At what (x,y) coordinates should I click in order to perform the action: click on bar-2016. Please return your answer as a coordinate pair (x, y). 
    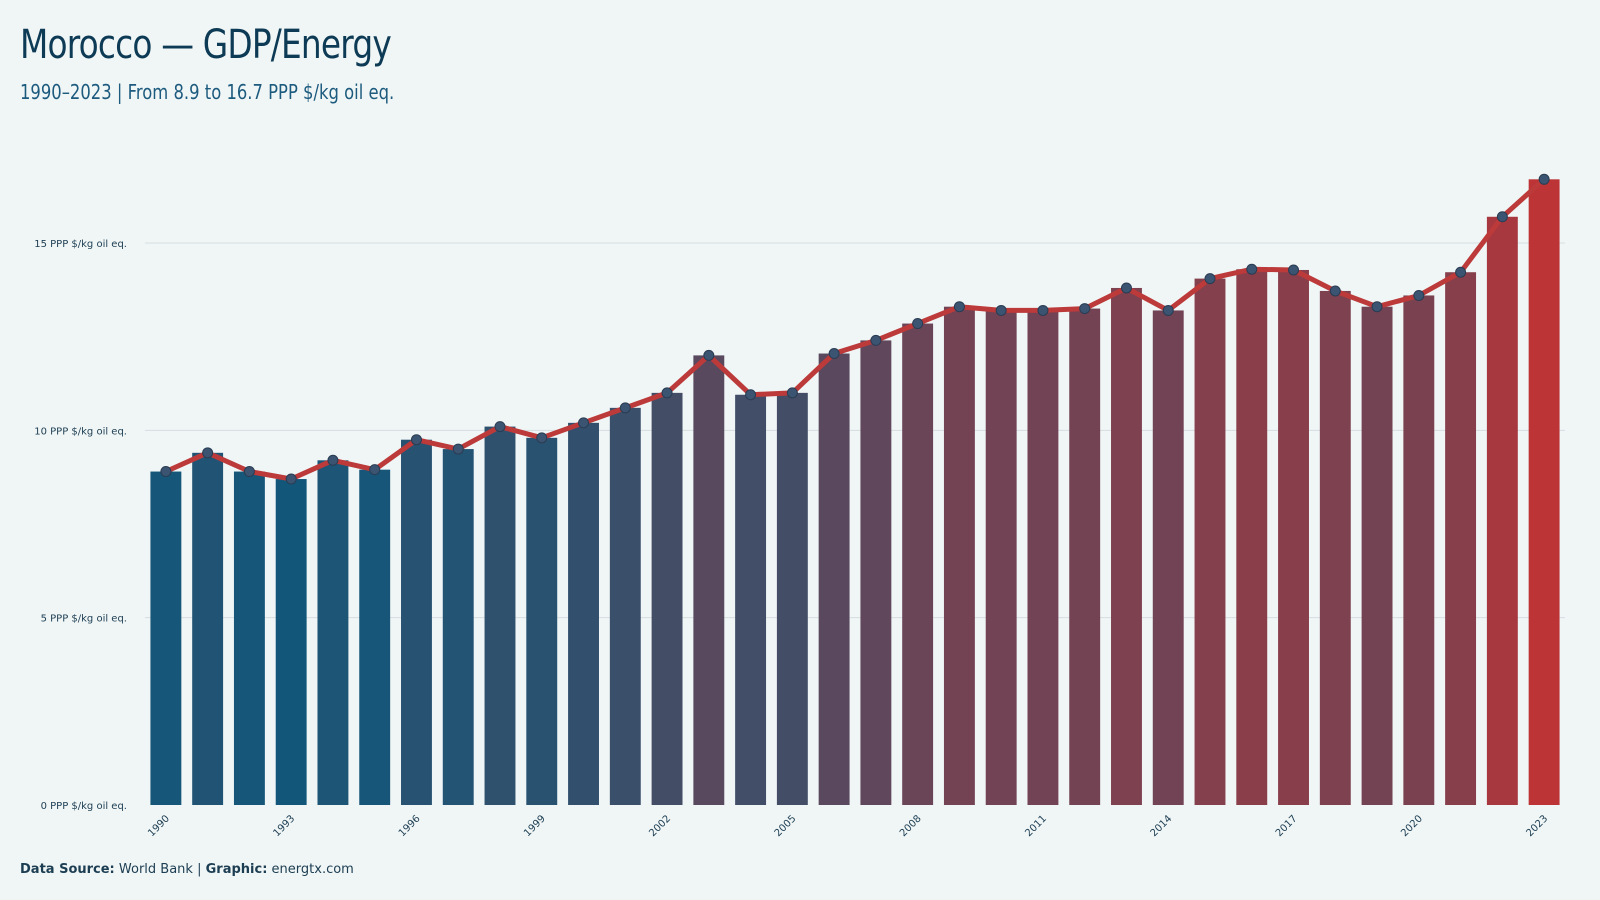
    Looking at the image, I should click on (1252, 537).